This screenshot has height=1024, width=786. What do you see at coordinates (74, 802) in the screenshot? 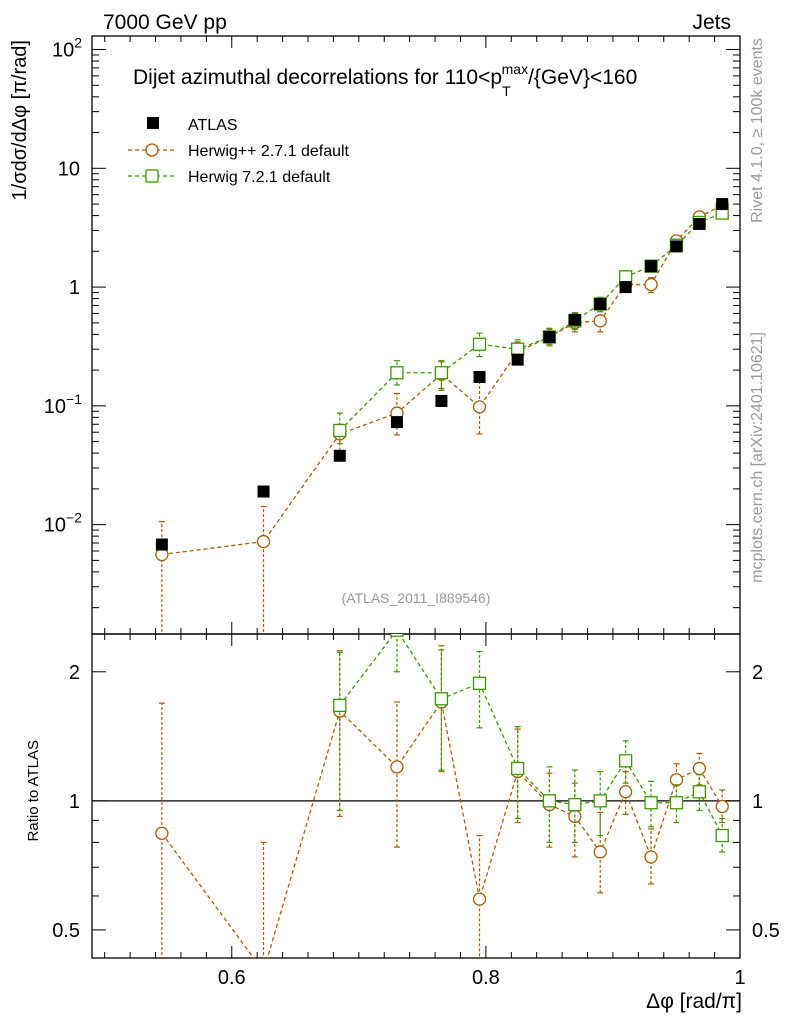
I see `ratio-y-tick-label: 1` at bounding box center [74, 802].